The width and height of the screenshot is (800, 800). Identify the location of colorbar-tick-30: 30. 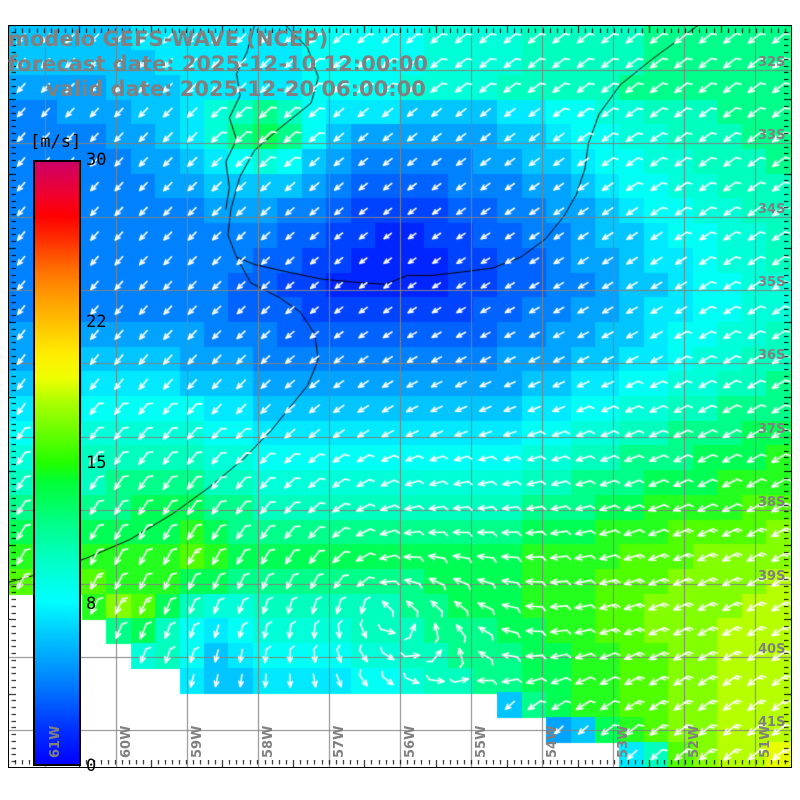
(96, 160).